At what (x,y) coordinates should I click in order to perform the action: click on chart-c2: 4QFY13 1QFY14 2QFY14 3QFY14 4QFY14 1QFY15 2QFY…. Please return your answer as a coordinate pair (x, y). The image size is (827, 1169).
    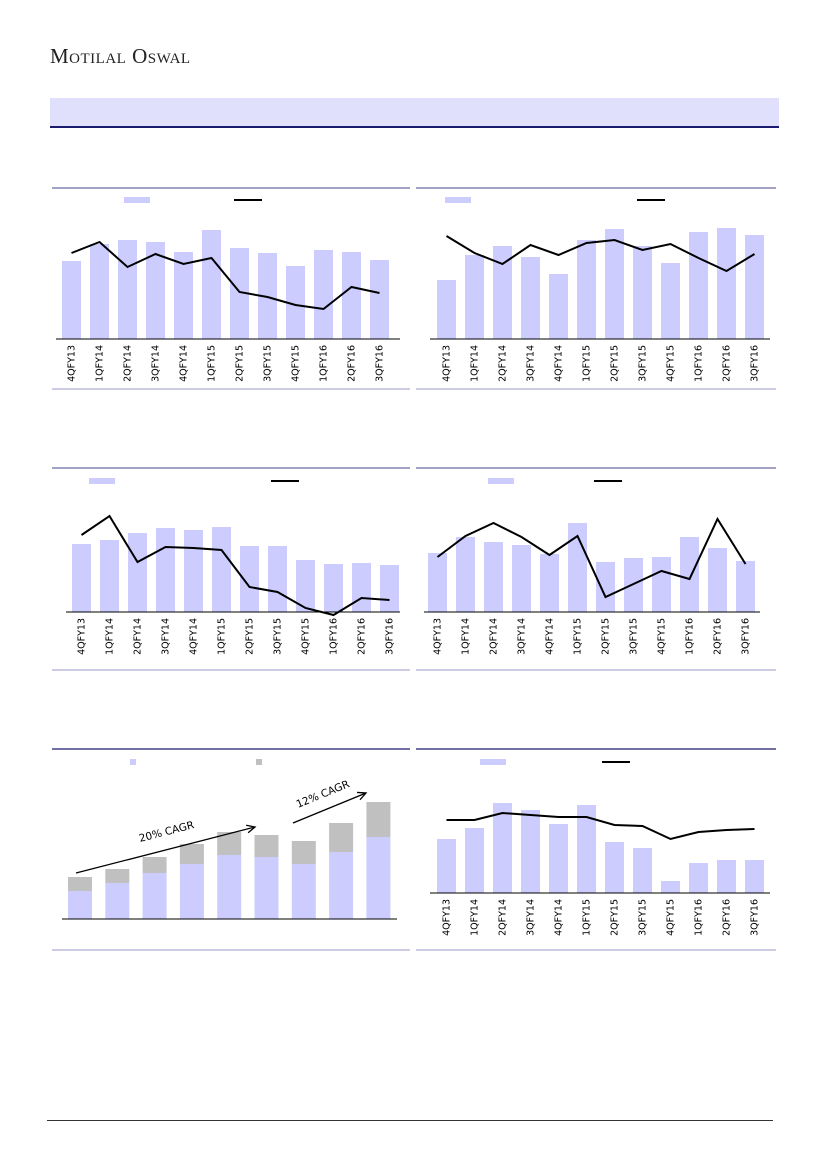
    Looking at the image, I should click on (600, 289).